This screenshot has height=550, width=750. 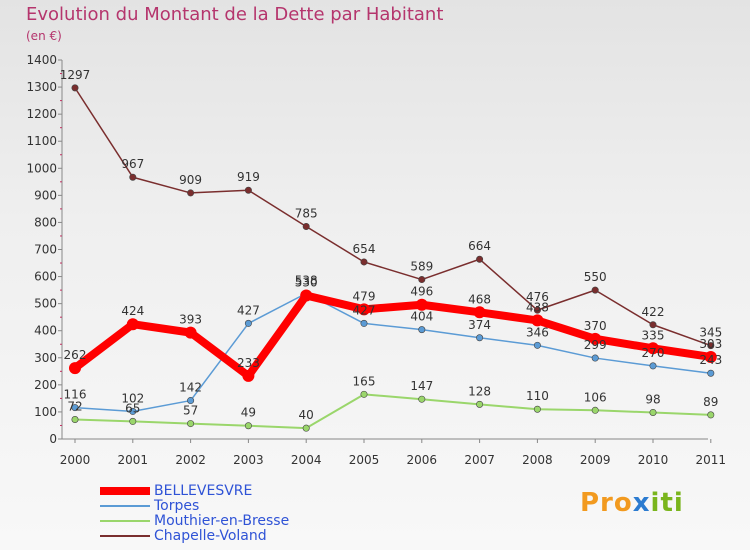 I want to click on data-label: 967, so click(x=132, y=164).